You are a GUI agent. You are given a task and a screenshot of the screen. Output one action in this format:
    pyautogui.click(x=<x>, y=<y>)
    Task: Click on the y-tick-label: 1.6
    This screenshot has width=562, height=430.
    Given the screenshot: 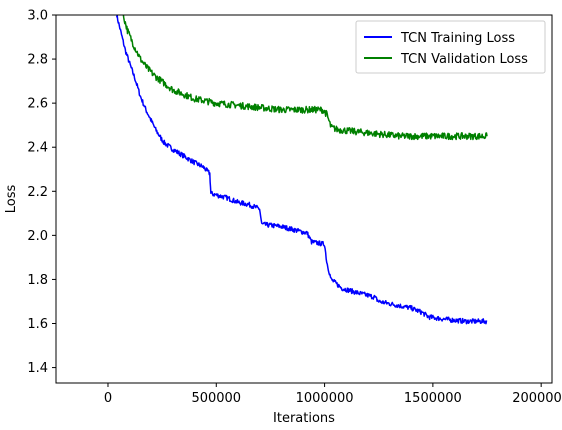 What is the action you would take?
    pyautogui.click(x=37, y=324)
    